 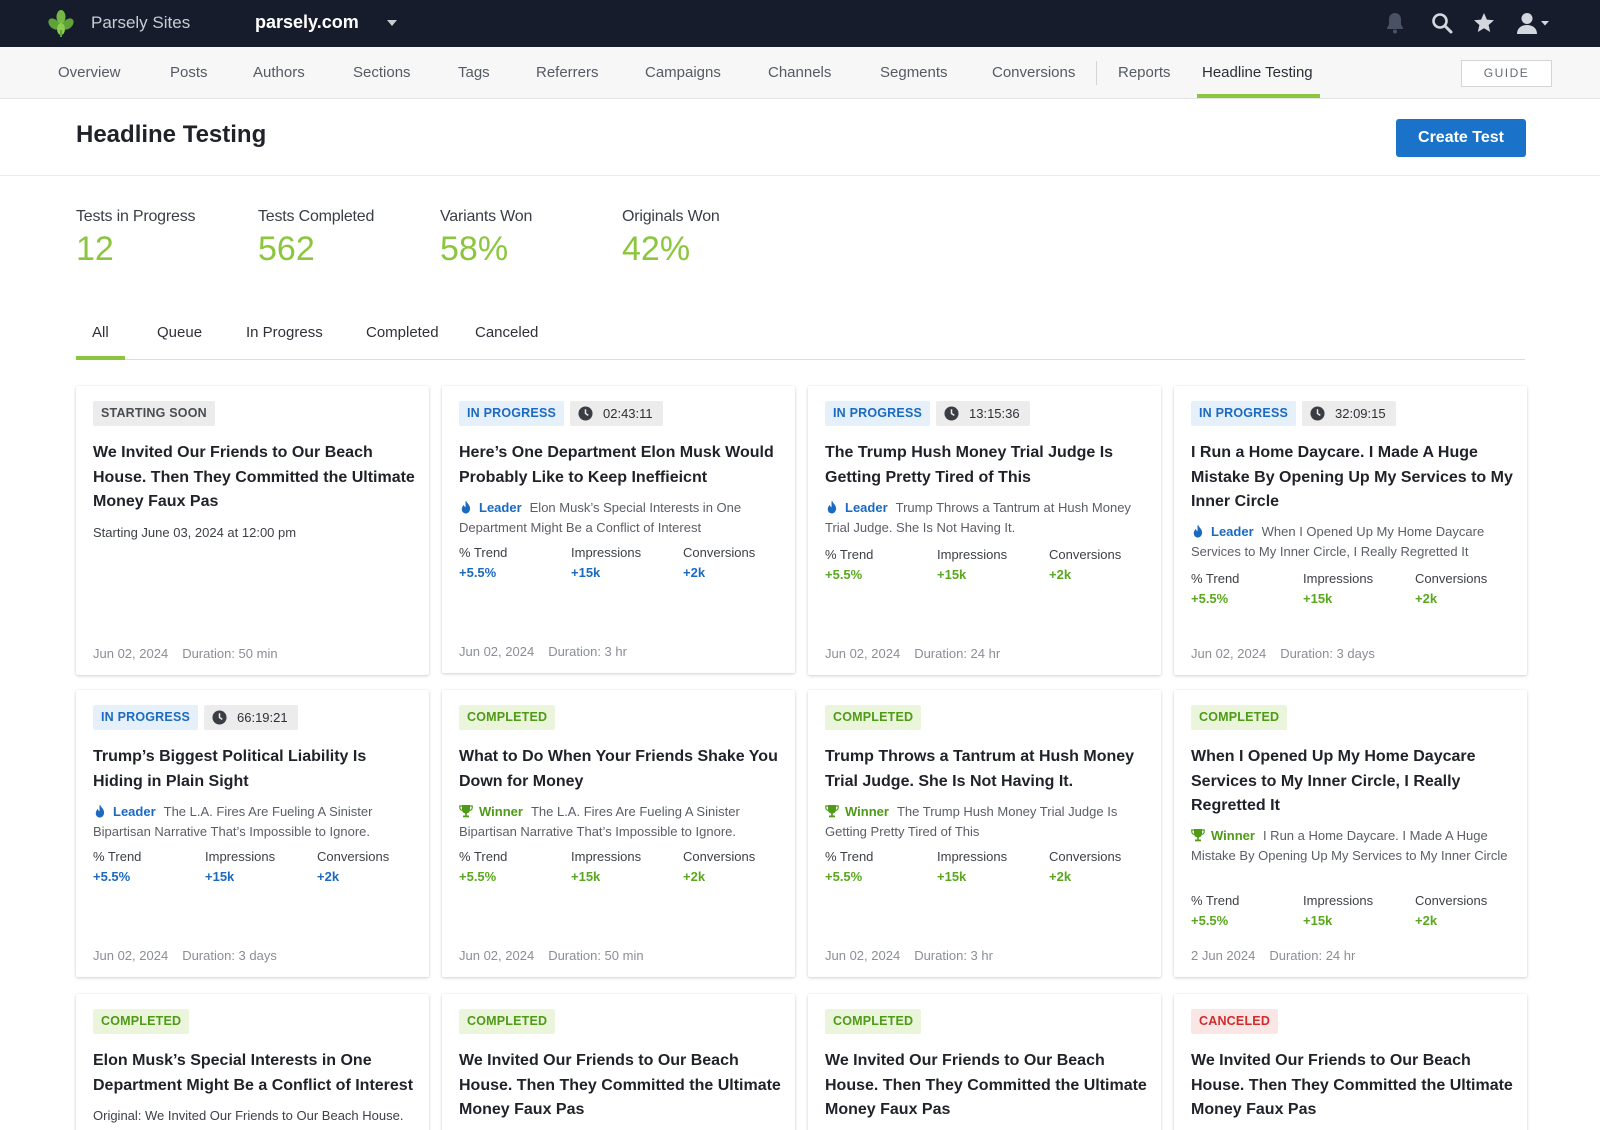 What do you see at coordinates (1312, 955) in the screenshot?
I see `card-duration: Duration: 24 hr` at bounding box center [1312, 955].